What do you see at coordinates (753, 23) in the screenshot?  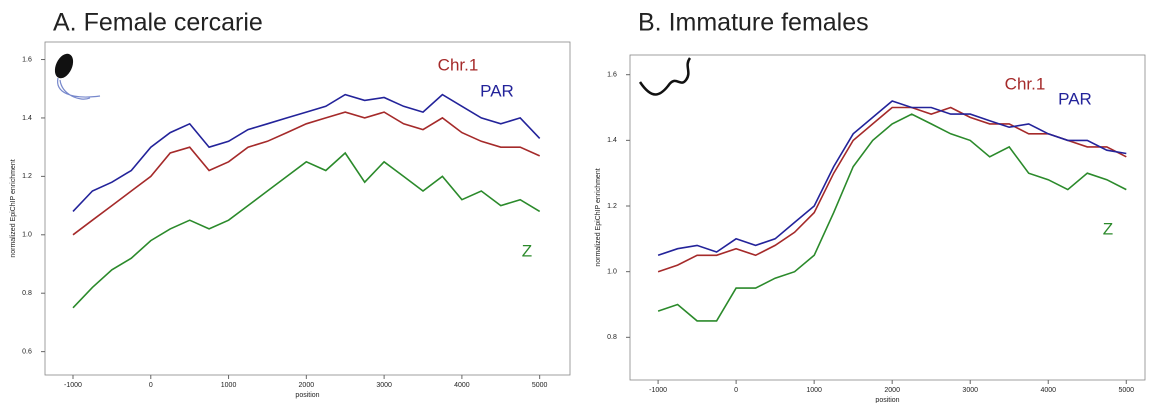 I see `chart-title: B. Immature females` at bounding box center [753, 23].